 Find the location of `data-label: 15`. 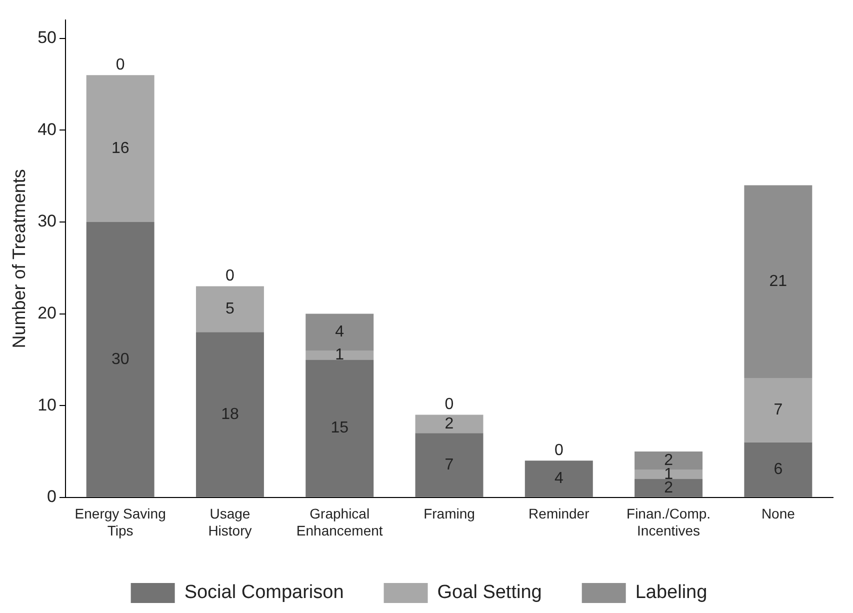

data-label: 15 is located at coordinates (339, 428).